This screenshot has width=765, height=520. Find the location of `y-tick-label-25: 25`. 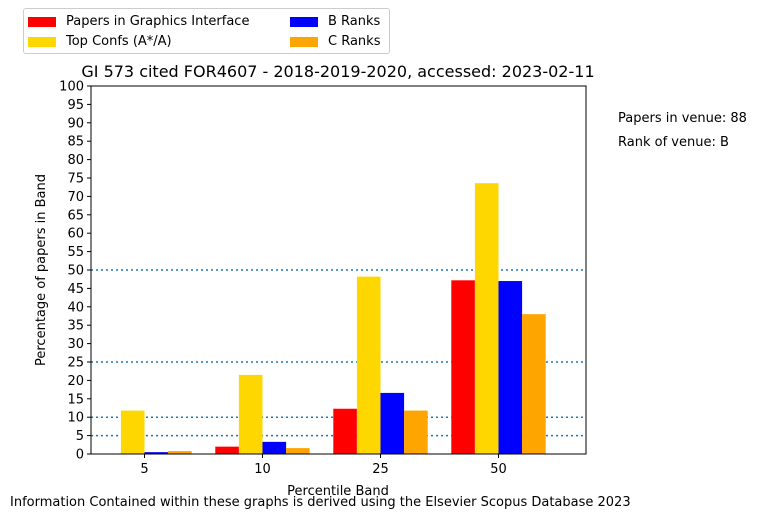

y-tick-label-25: 25 is located at coordinates (75, 363).